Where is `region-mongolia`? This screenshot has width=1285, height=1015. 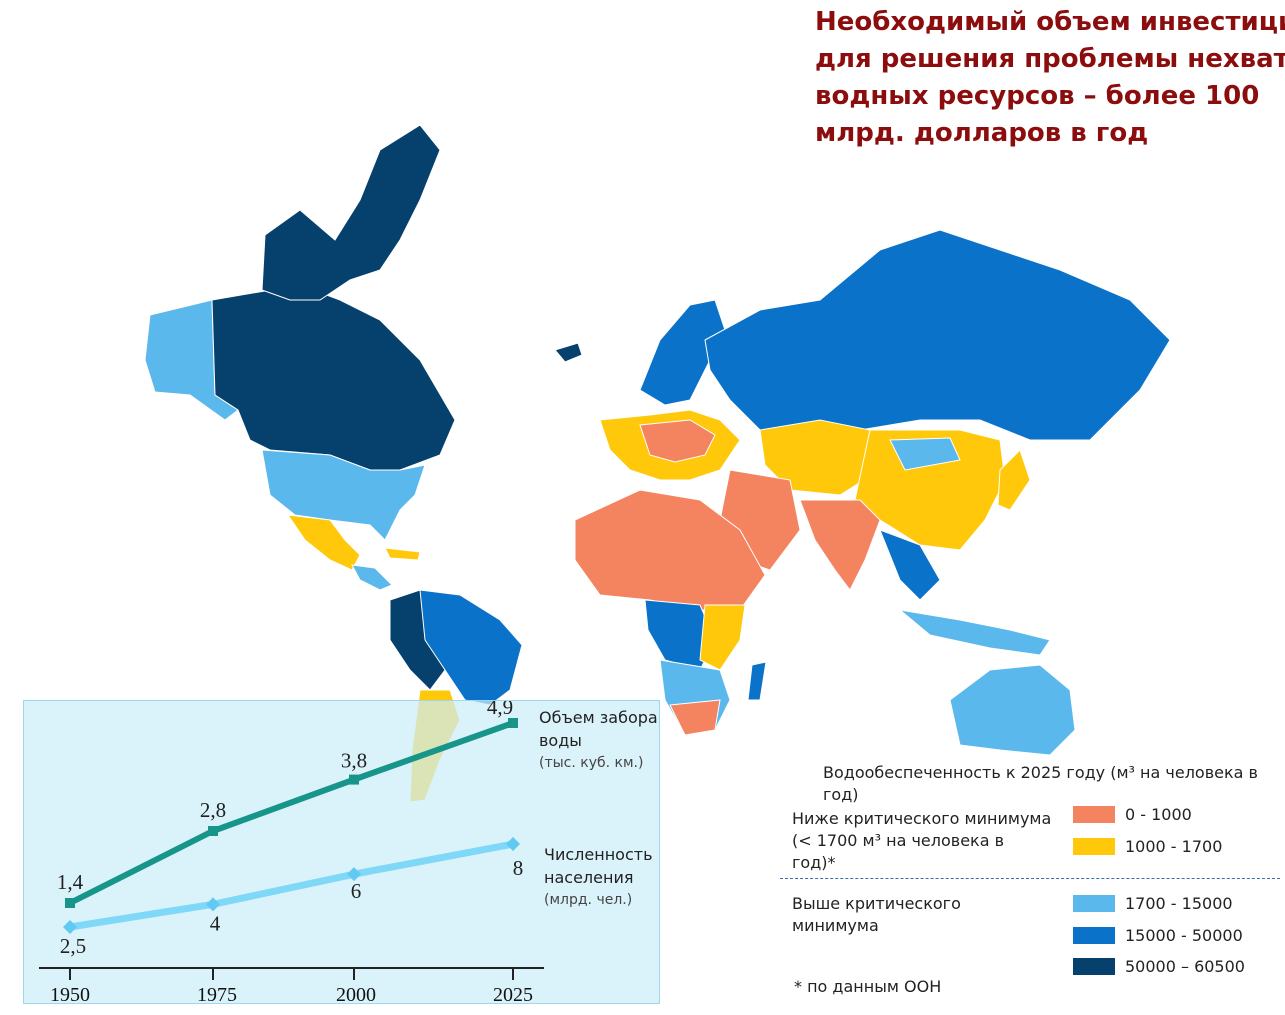
region-mongolia is located at coordinates (925, 454).